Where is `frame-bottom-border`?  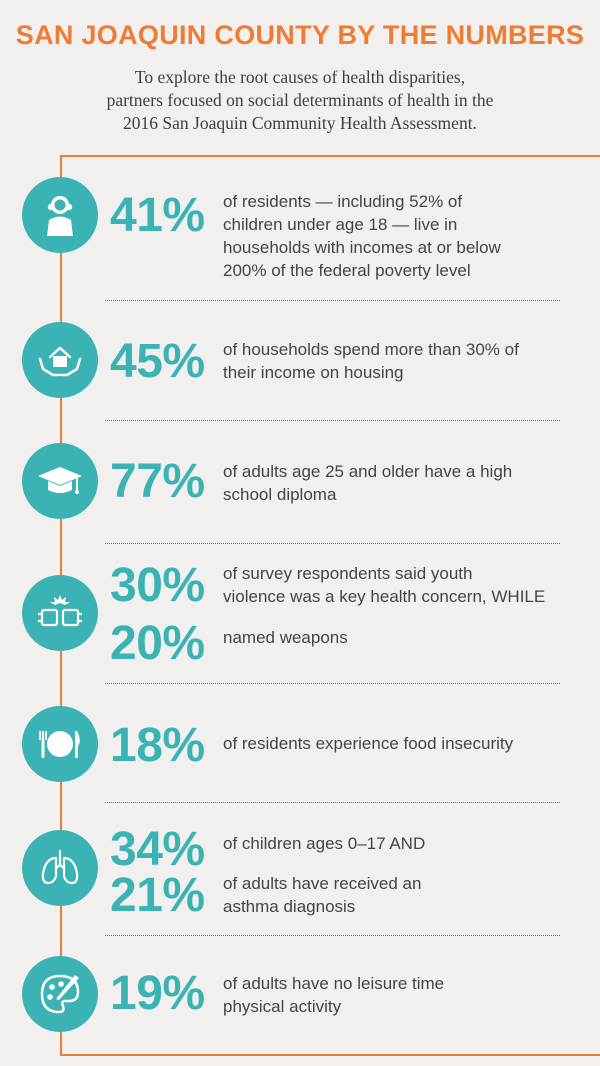 frame-bottom-border is located at coordinates (330, 1055).